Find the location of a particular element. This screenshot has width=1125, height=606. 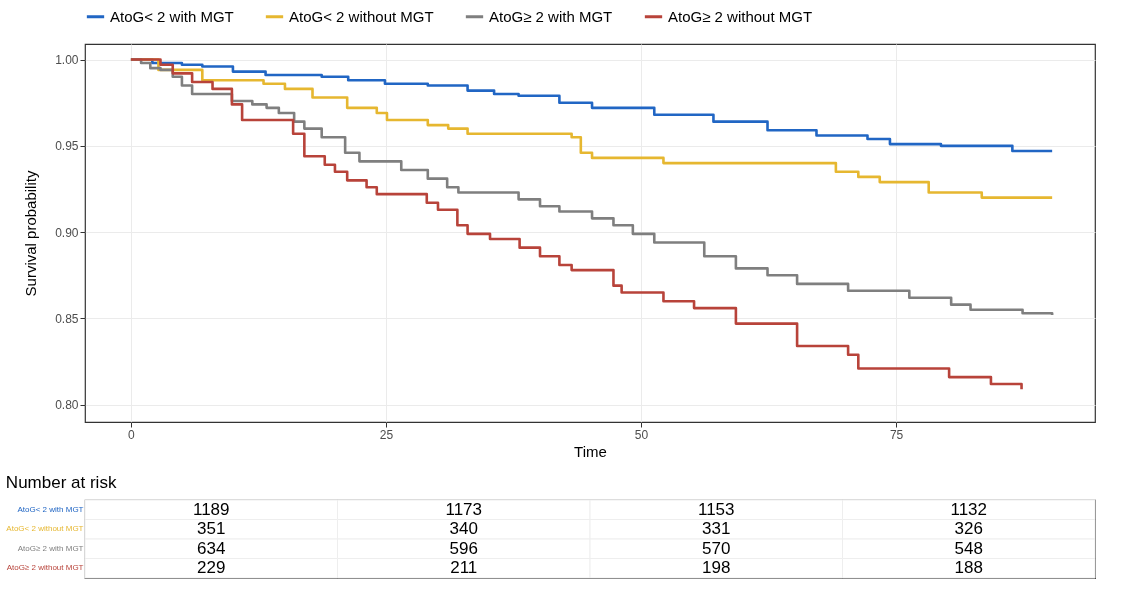

y-tick-label: AtoG≥ 2 with MGT is located at coordinates (50, 548).